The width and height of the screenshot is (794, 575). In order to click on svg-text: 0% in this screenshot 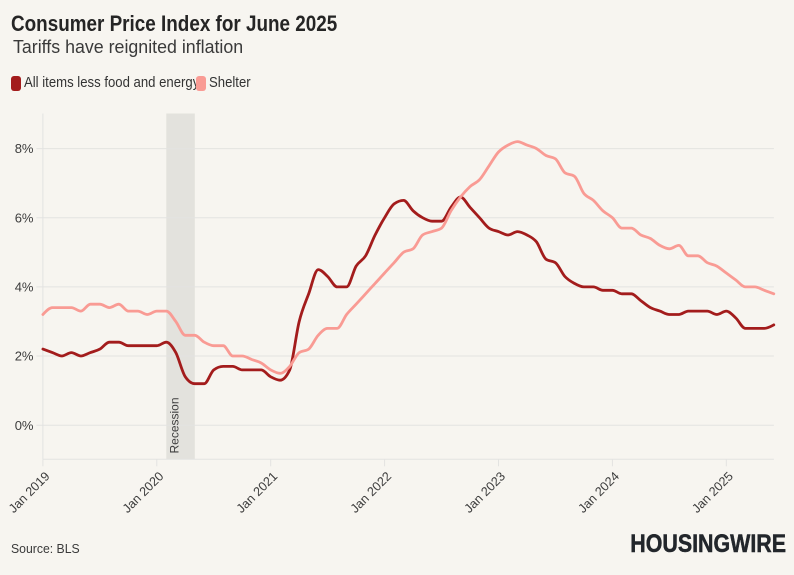, I will do `click(24, 425)`.